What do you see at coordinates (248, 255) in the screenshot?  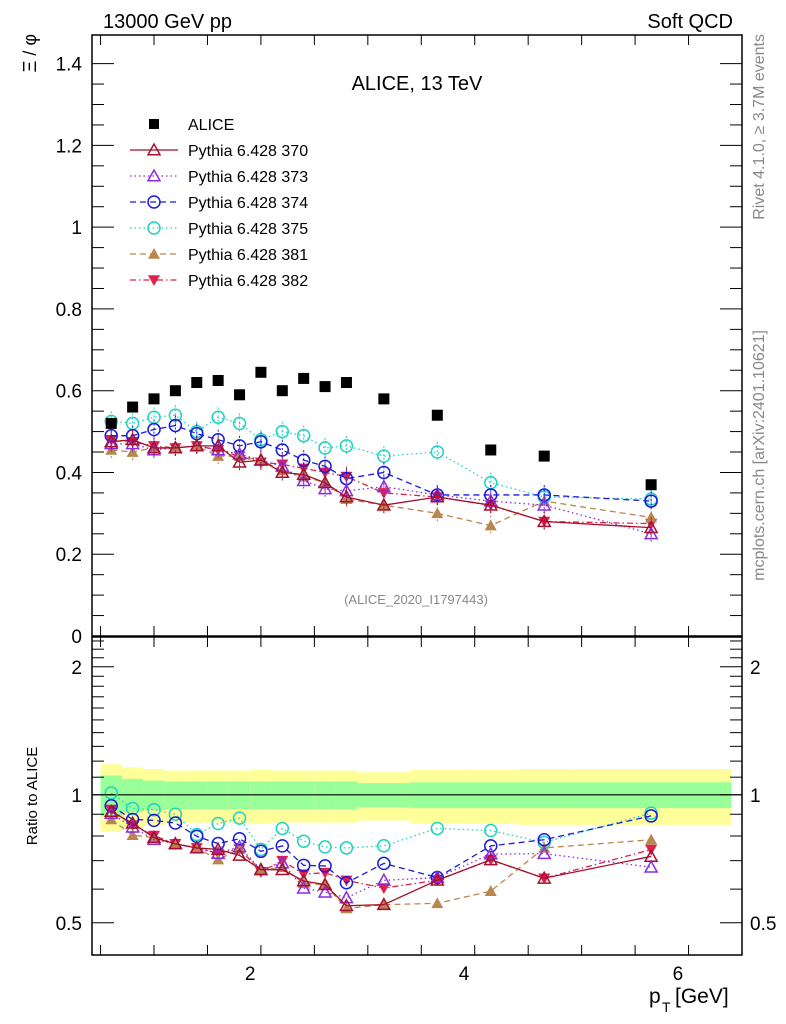 I see `legend-label: Pythia 6.428 381` at bounding box center [248, 255].